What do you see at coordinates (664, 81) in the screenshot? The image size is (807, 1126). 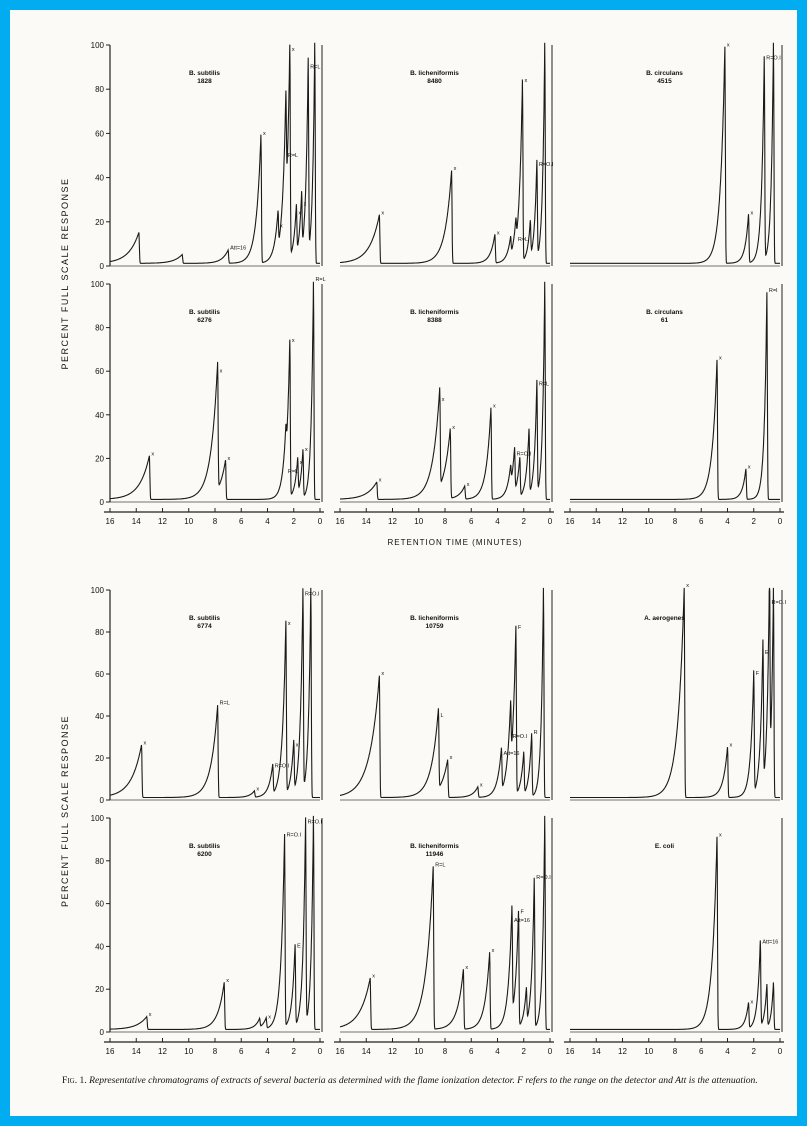 I see `panel-title: 4515` at bounding box center [664, 81].